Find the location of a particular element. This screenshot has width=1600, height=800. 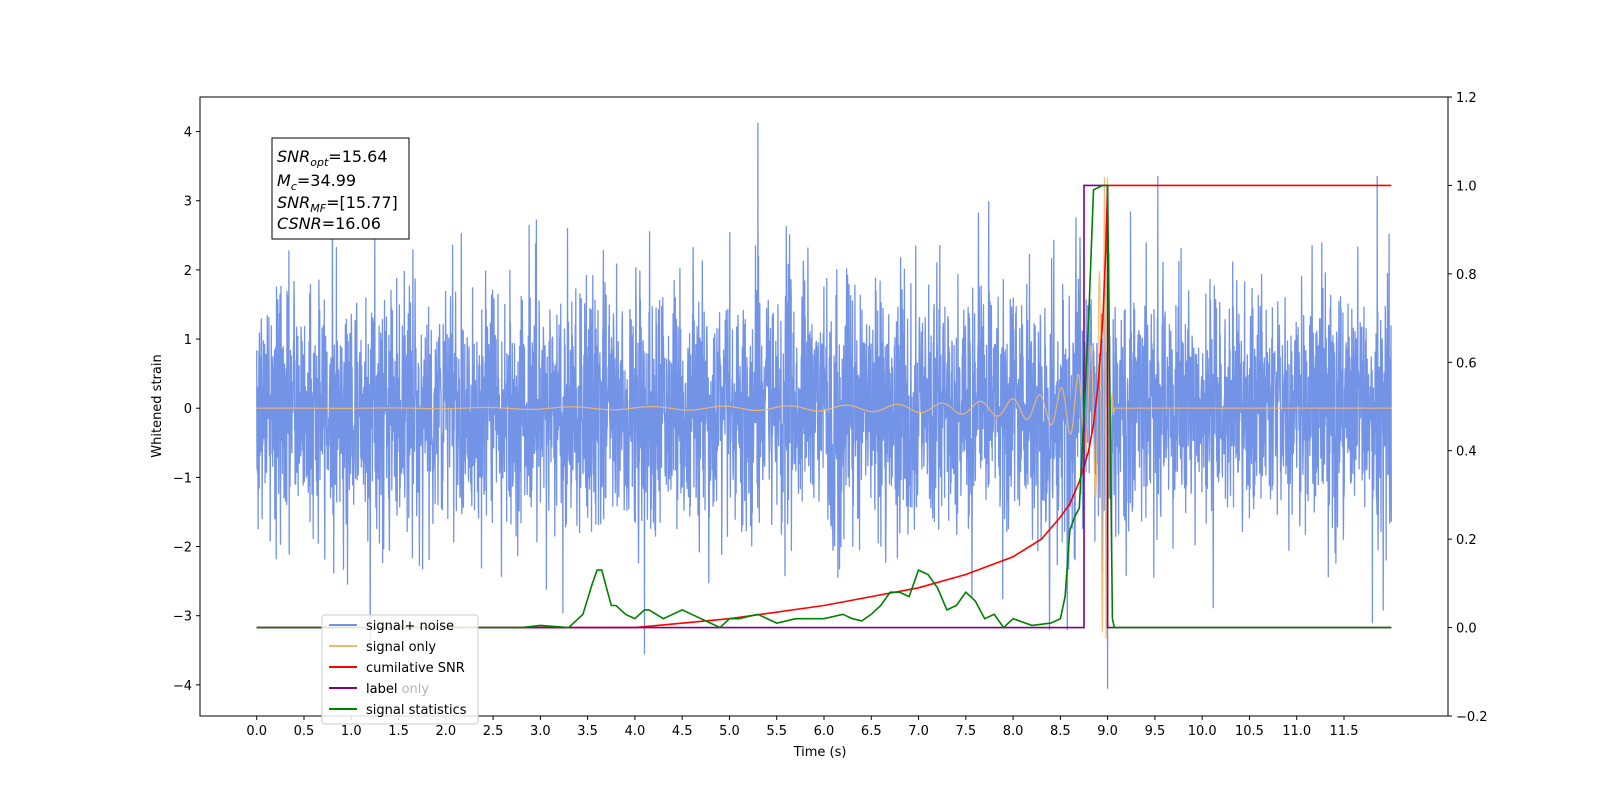

x-tick-label-4: 2.0 is located at coordinates (445, 731).